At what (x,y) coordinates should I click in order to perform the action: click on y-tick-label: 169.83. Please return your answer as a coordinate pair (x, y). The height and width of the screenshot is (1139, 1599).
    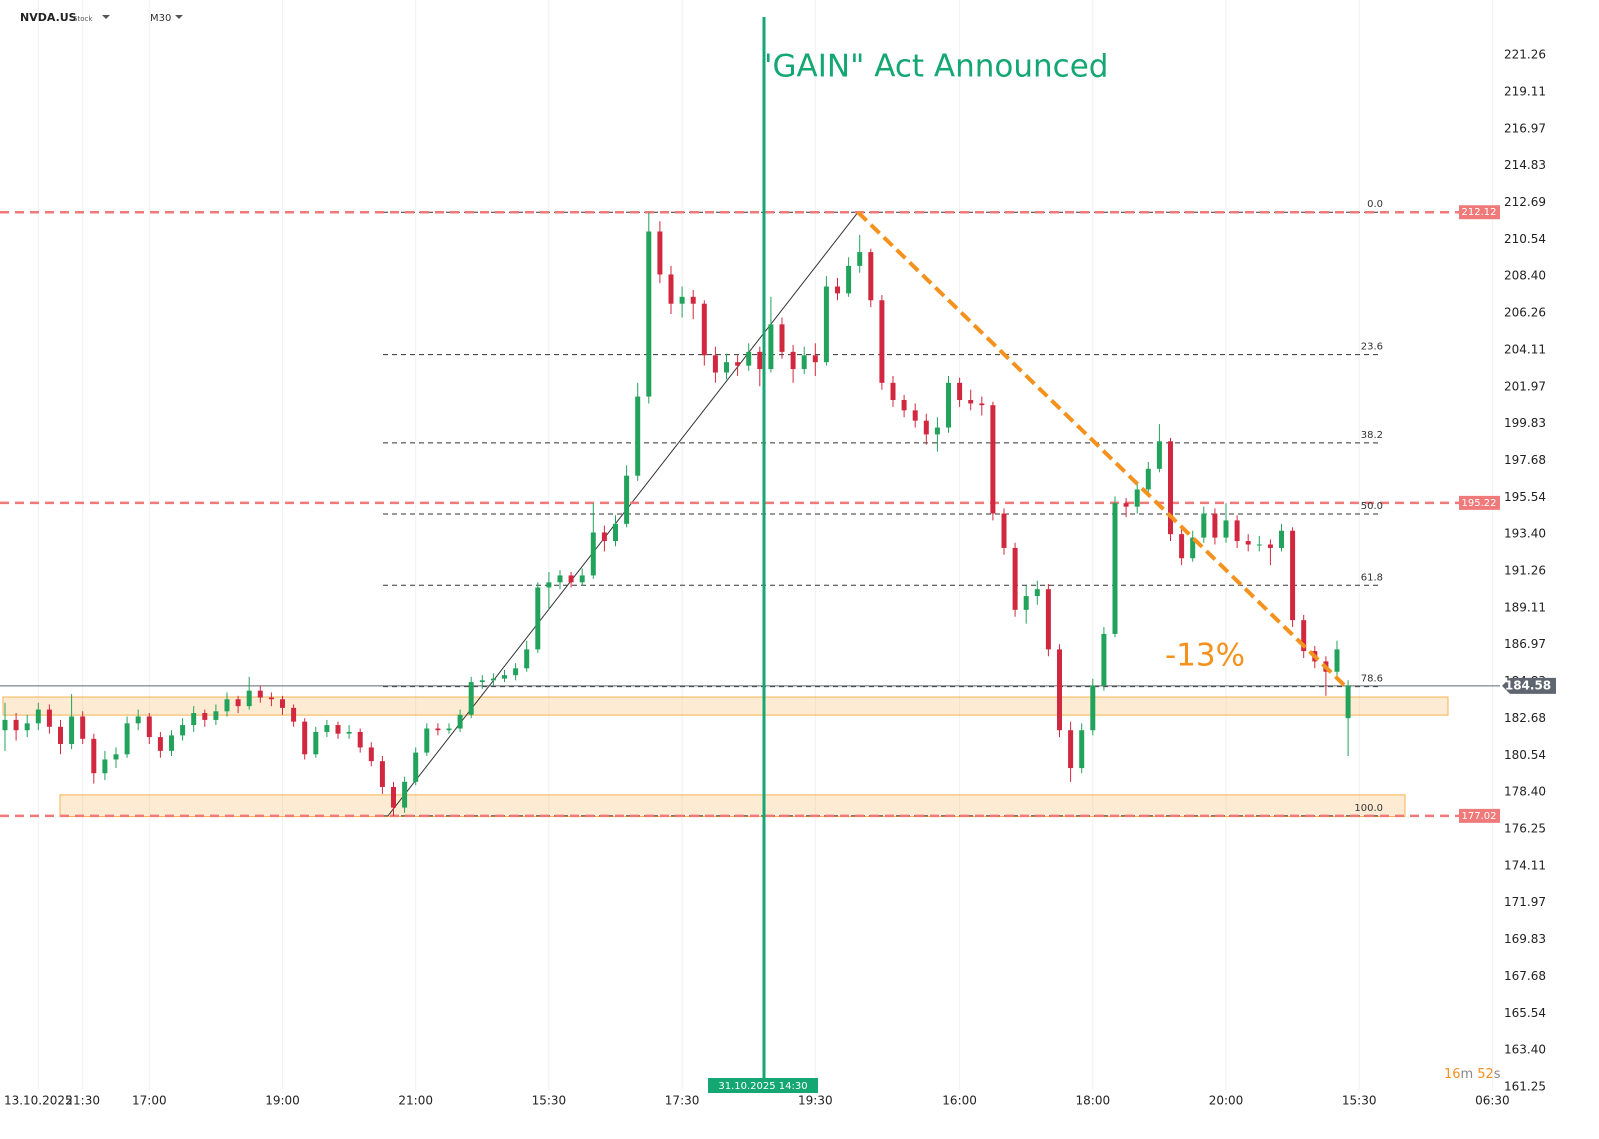
    Looking at the image, I should click on (1525, 939).